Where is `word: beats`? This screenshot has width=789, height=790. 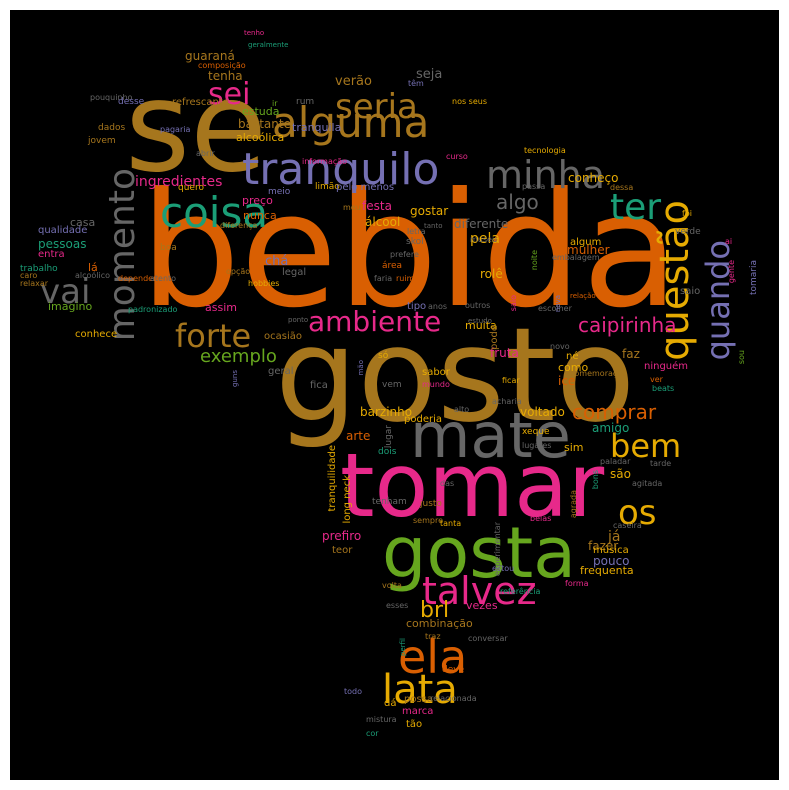 word: beats is located at coordinates (663, 388).